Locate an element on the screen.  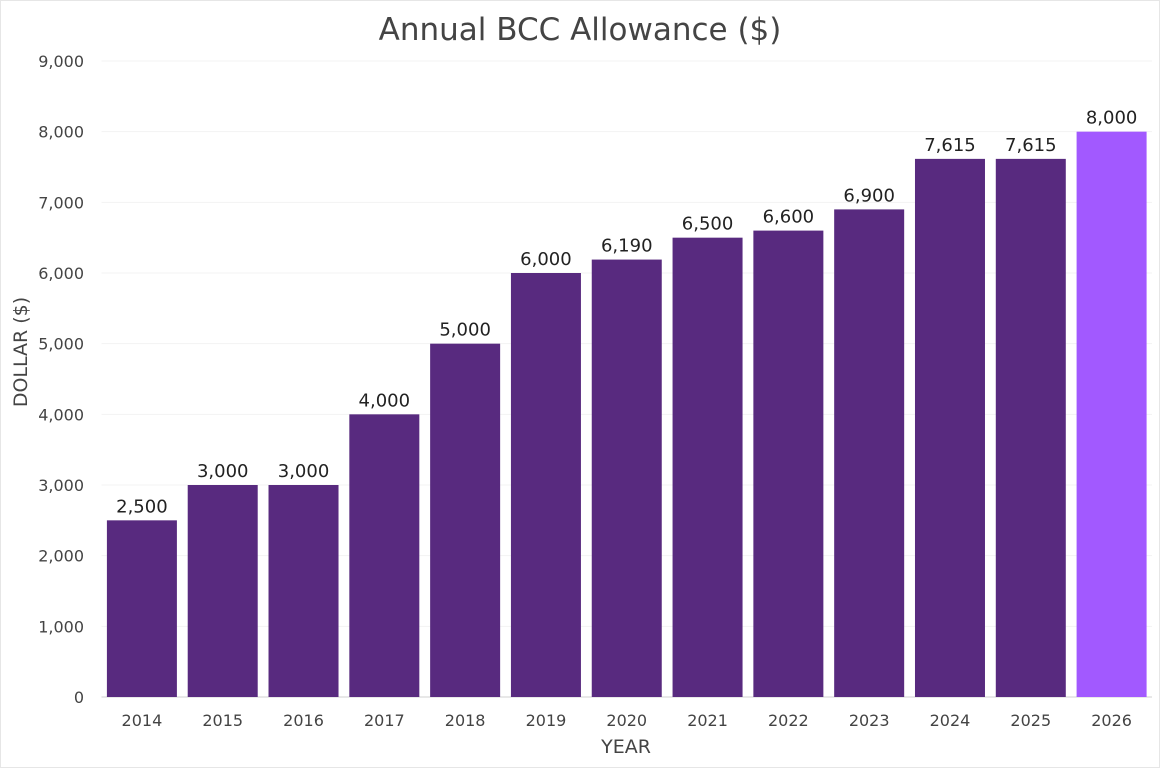
data-label: 2,500 is located at coordinates (142, 506).